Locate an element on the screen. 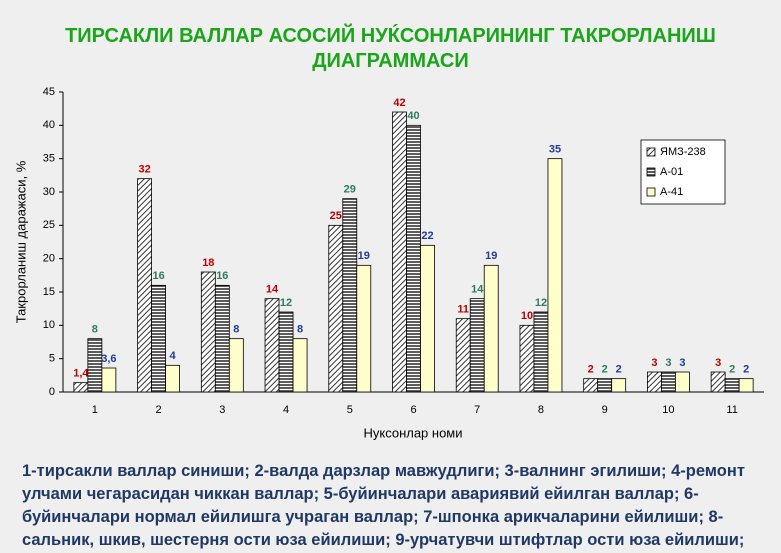 The height and width of the screenshot is (553, 781). legend-label: ЯМЗ-238 is located at coordinates (683, 152).